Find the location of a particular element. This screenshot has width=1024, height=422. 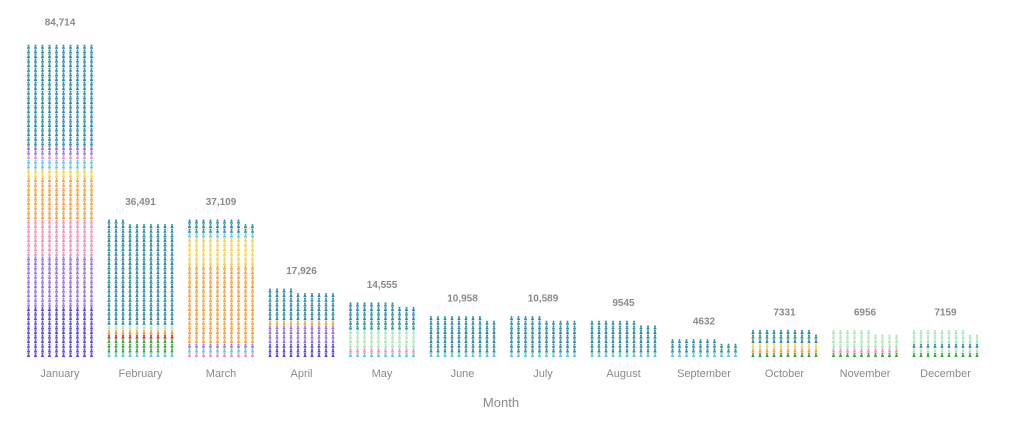

x-tick-label: December is located at coordinates (945, 374).